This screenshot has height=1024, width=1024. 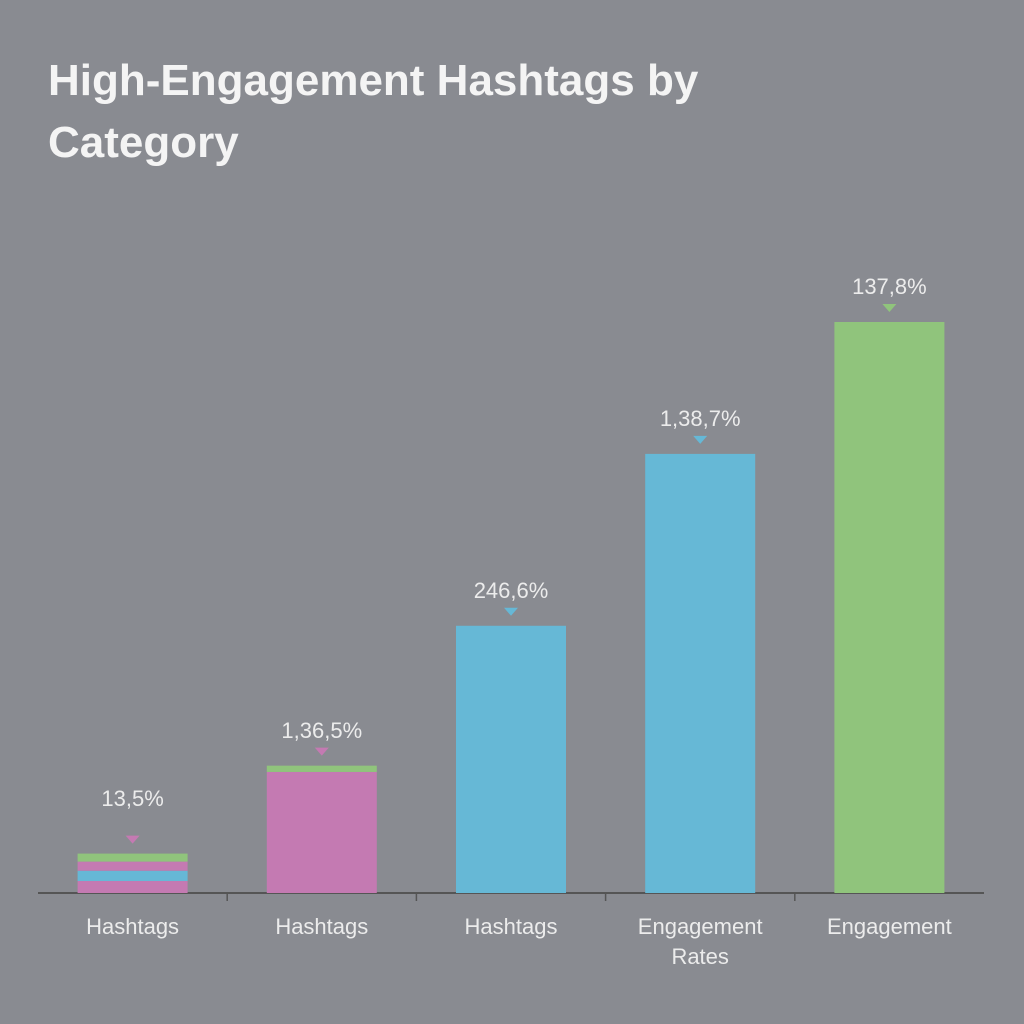 What do you see at coordinates (700, 941) in the screenshot?
I see `x-tick-label: Engagement Rates` at bounding box center [700, 941].